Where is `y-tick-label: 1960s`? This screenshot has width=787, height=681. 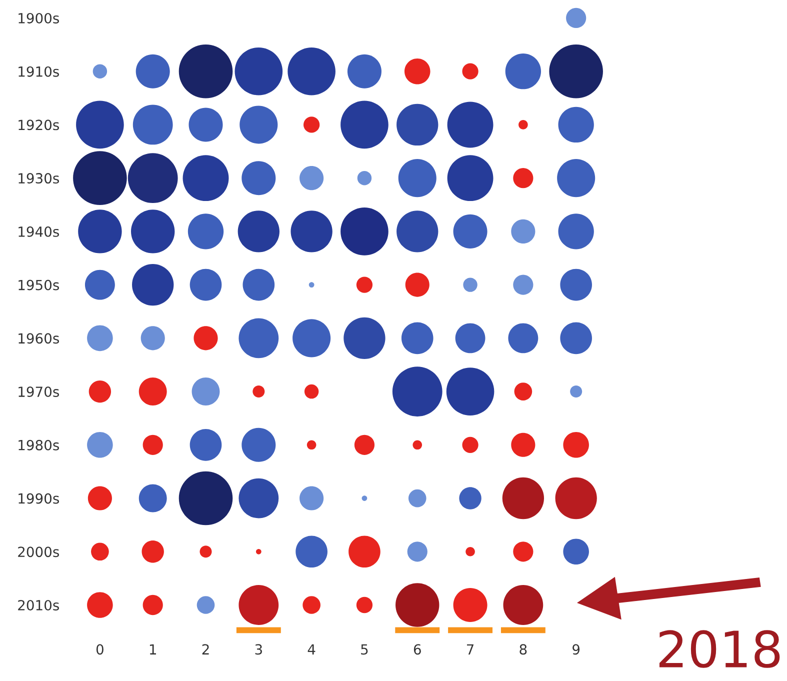 y-tick-label: 1960s is located at coordinates (38, 338).